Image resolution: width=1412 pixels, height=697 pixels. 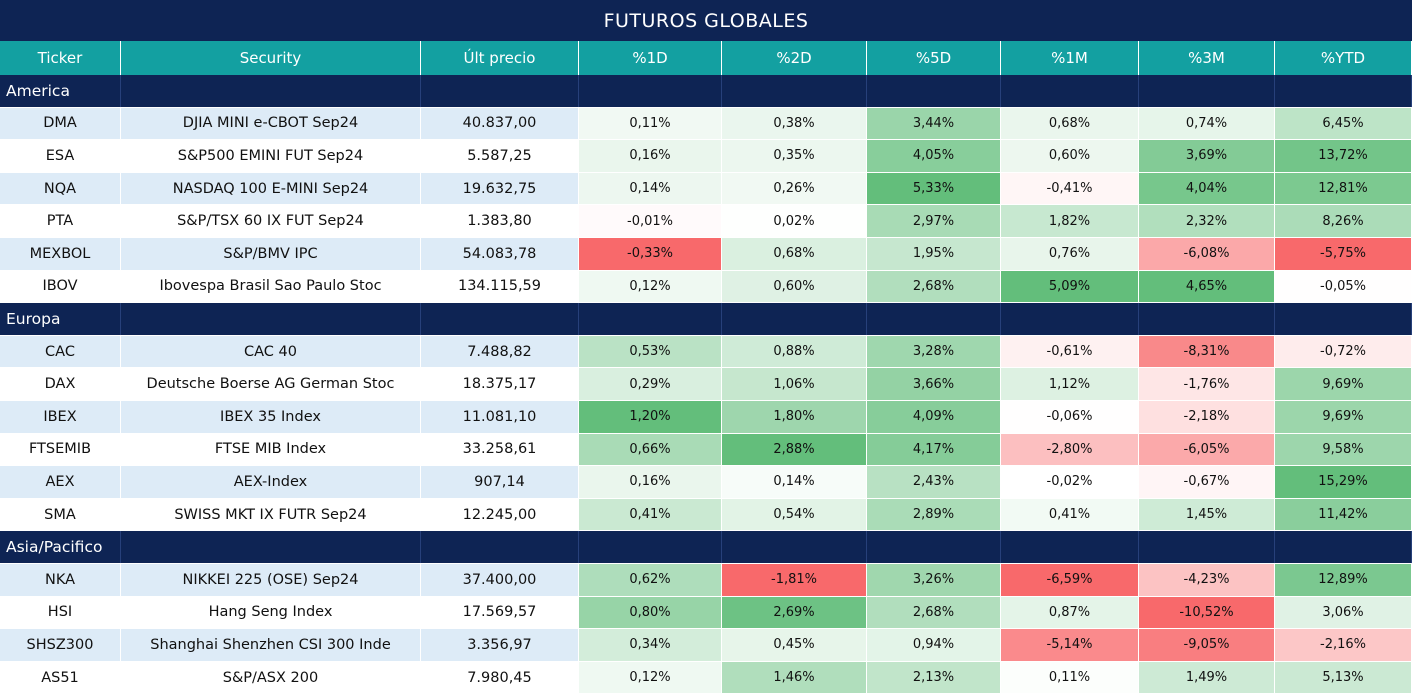 What do you see at coordinates (934, 612) in the screenshot?
I see `pct-5d-cell: 2,68%` at bounding box center [934, 612].